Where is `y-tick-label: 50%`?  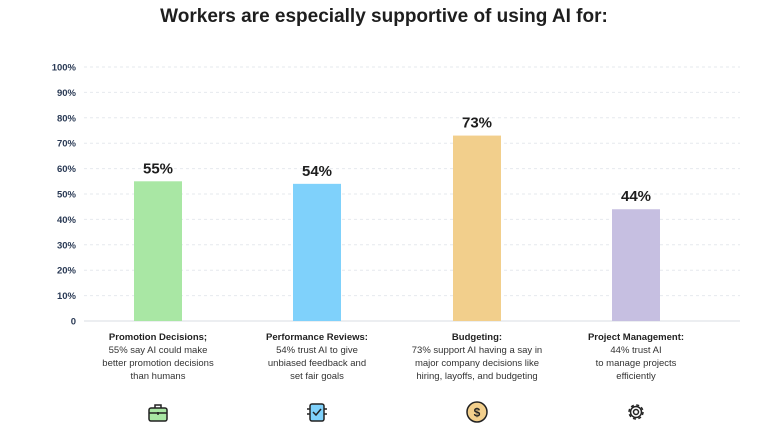
y-tick-label: 50% is located at coordinates (67, 195).